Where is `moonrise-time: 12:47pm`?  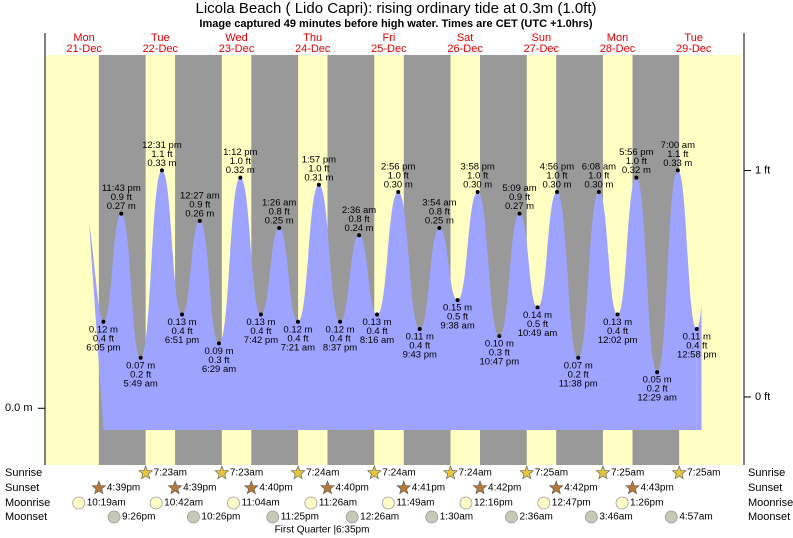 moonrise-time: 12:47pm is located at coordinates (571, 503).